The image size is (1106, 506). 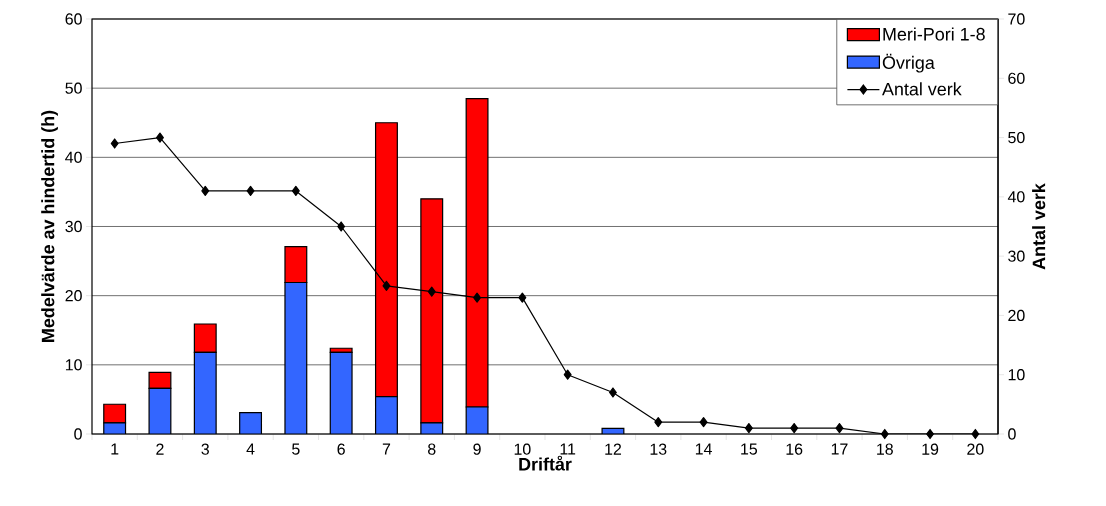 What do you see at coordinates (975, 449) in the screenshot?
I see `x-tick-label: 20` at bounding box center [975, 449].